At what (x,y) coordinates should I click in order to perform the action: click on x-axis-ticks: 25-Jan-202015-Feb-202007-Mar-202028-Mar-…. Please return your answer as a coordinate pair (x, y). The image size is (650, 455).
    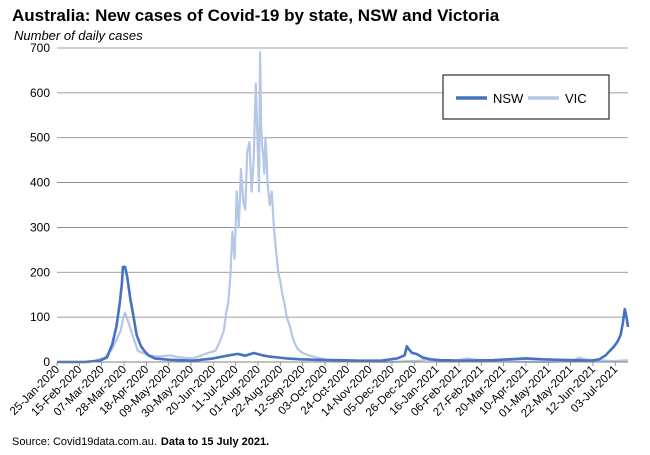
    Looking at the image, I should click on (314, 391).